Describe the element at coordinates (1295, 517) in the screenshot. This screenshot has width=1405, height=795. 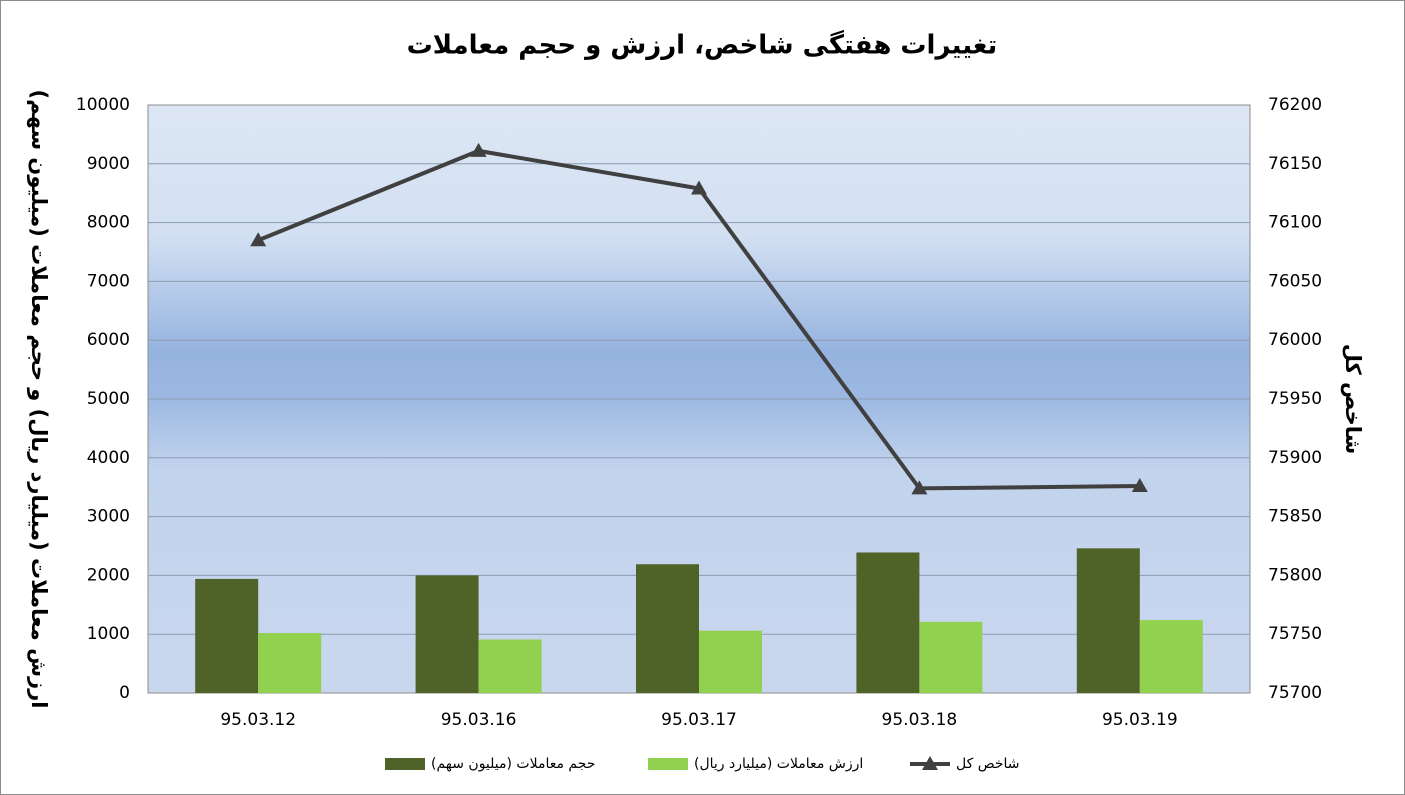
I see `y2-tick-label: 75850` at that location.